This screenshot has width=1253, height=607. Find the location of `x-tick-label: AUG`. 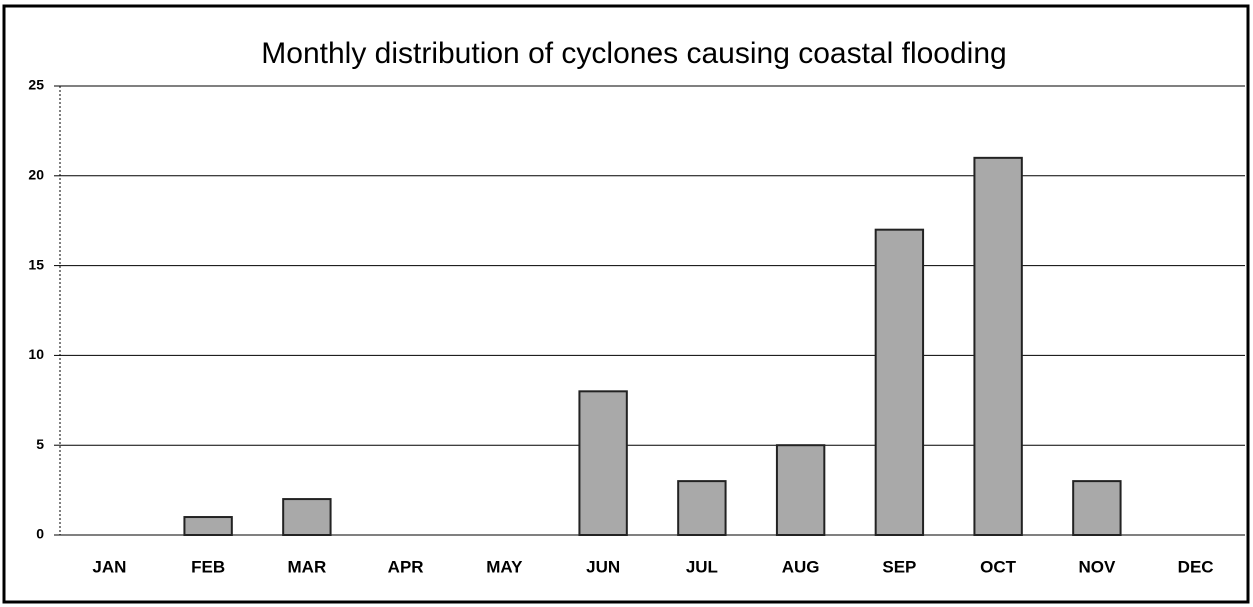

x-tick-label: AUG is located at coordinates (801, 566).